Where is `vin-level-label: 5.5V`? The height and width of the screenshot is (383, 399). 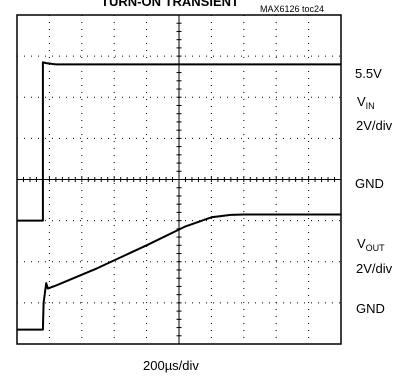 vin-level-label: 5.5V is located at coordinates (368, 73).